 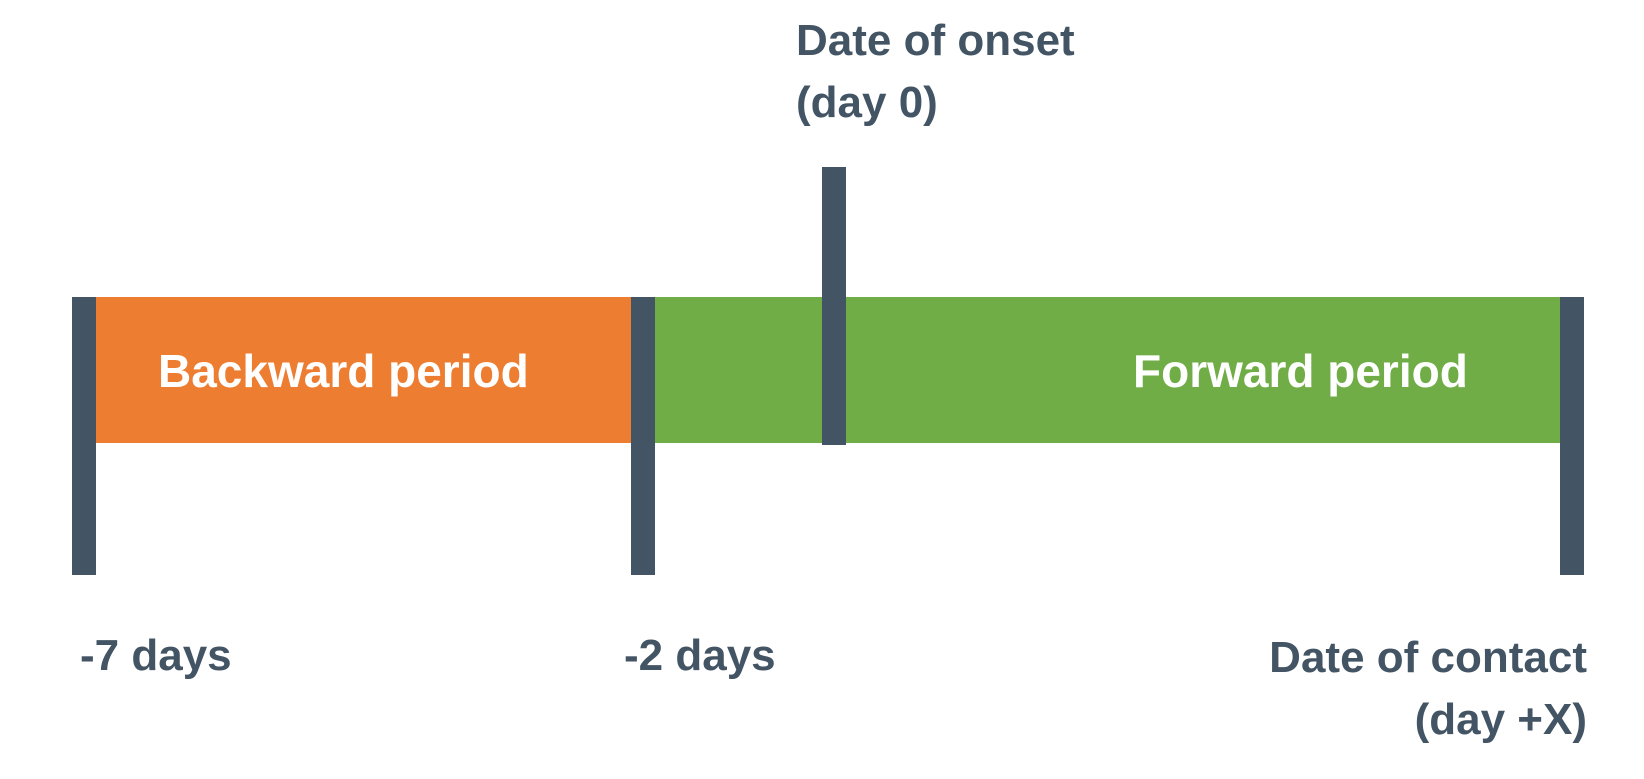 What do you see at coordinates (935, 40) in the screenshot?
I see `onset-label-line1: Date of onset` at bounding box center [935, 40].